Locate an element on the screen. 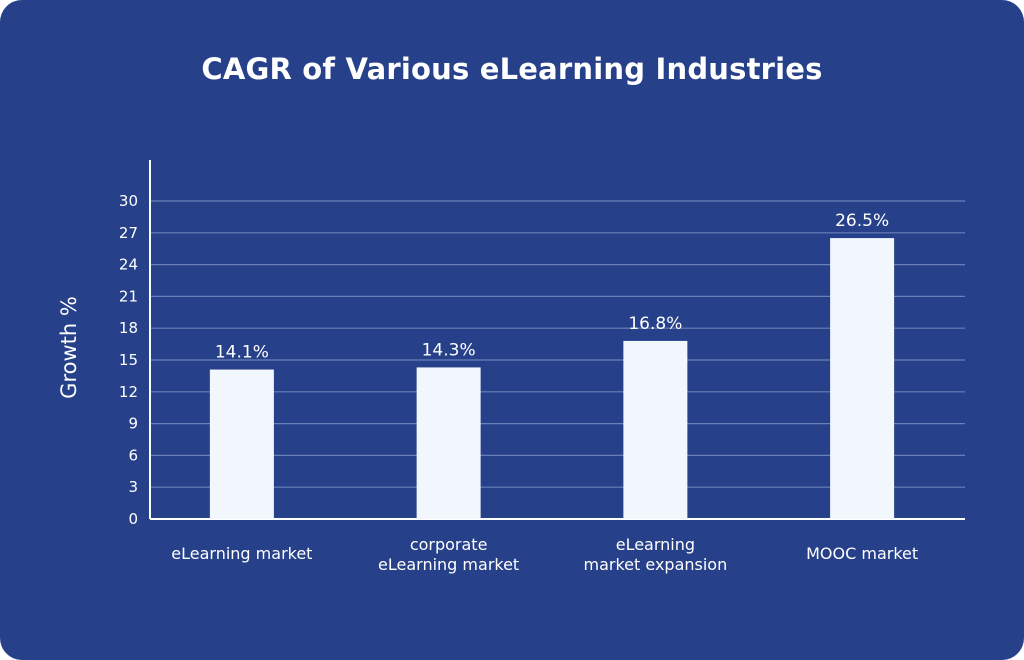 This screenshot has height=660, width=1024. x-tick-label: eLearning is located at coordinates (655, 544).